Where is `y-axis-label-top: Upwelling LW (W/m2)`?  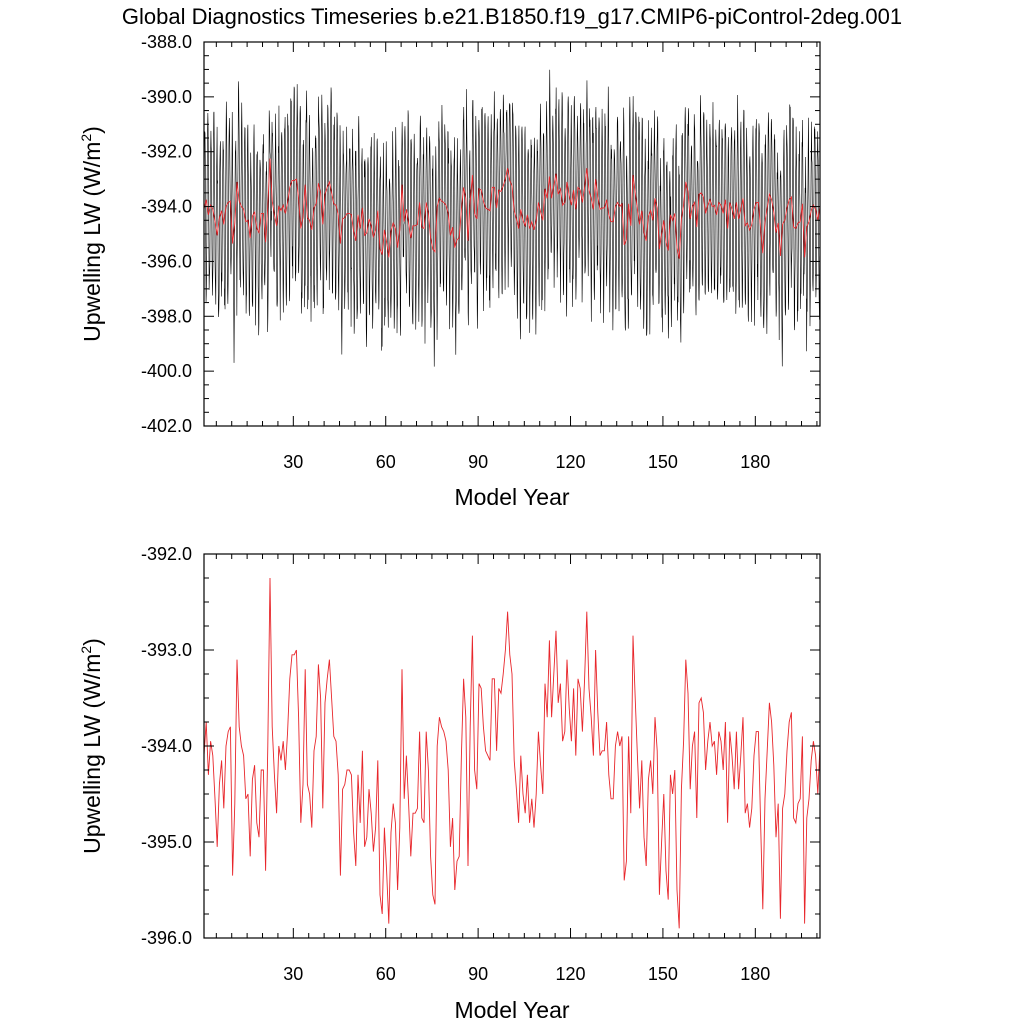
y-axis-label-top: Upwelling LW (W/m2) is located at coordinates (91, 234).